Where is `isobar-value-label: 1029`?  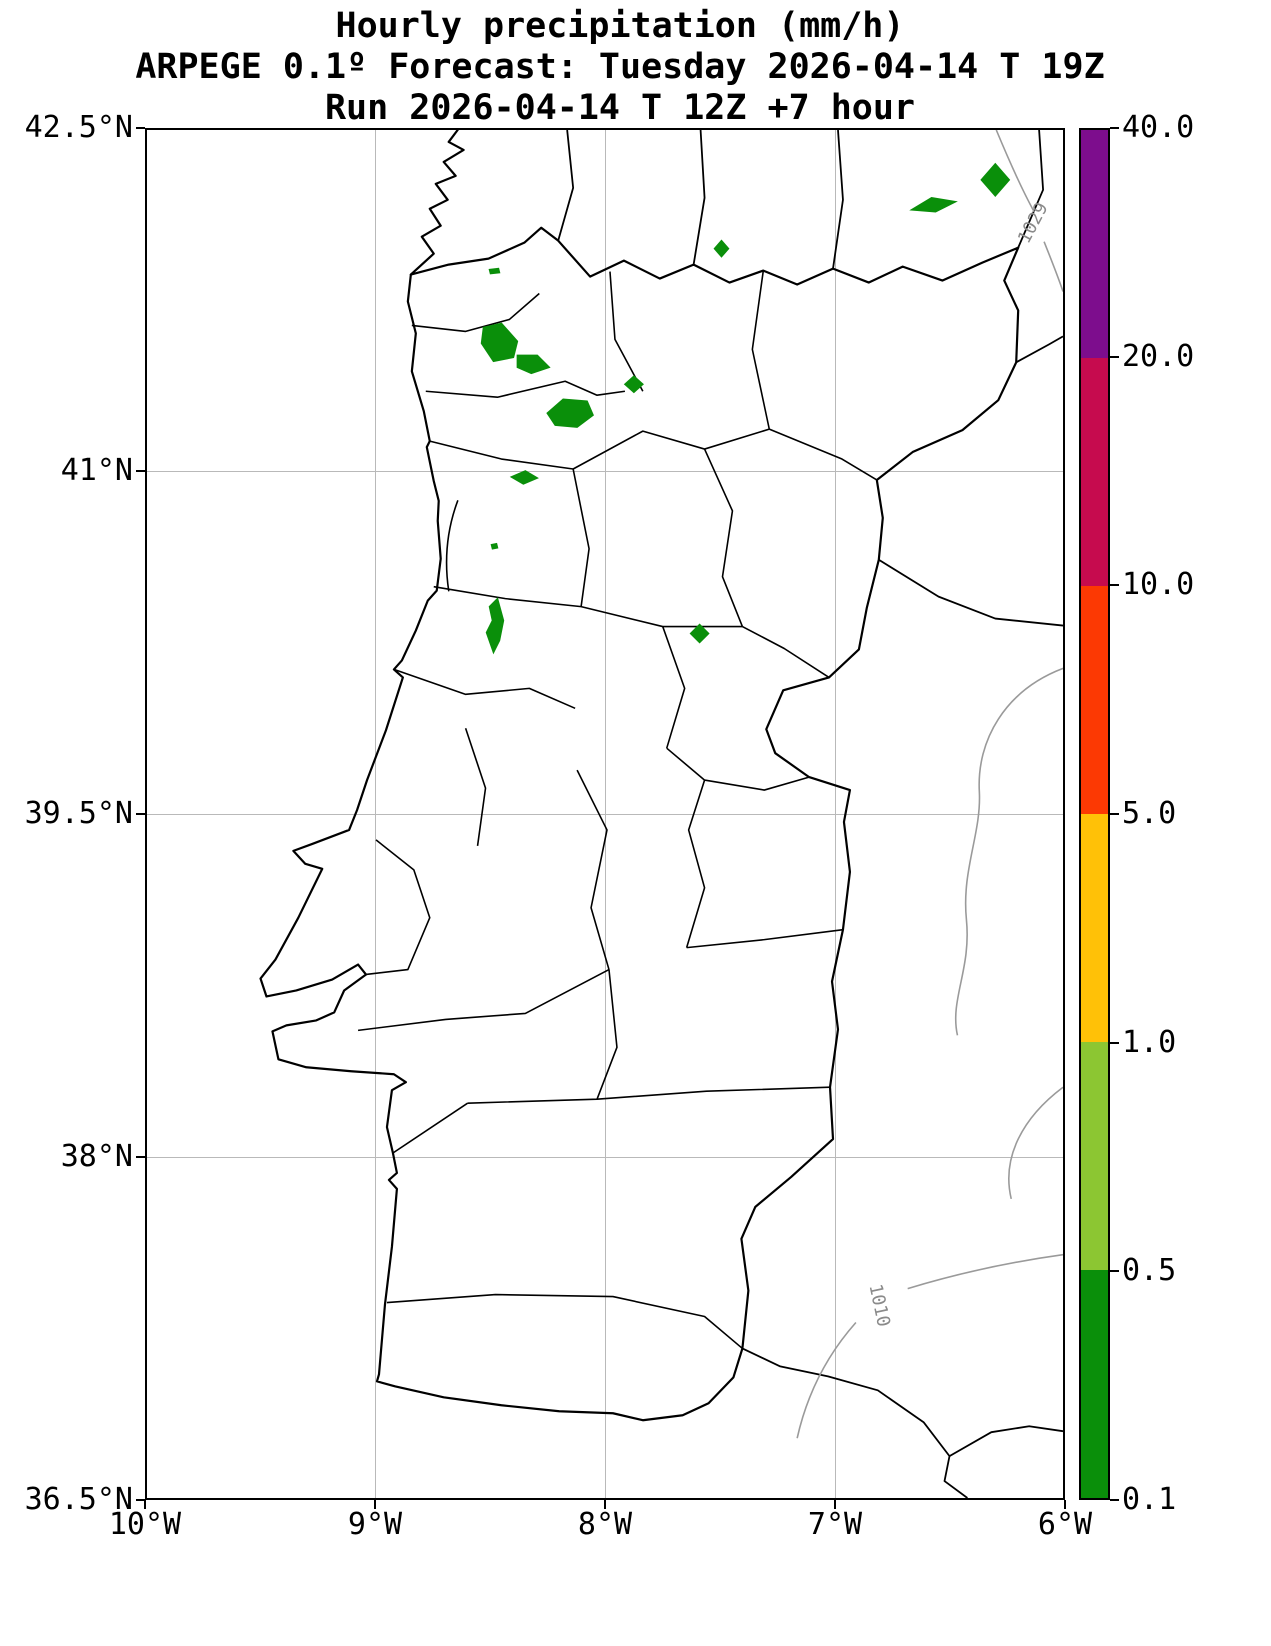
isobar-value-label: 1029 is located at coordinates (1033, 223).